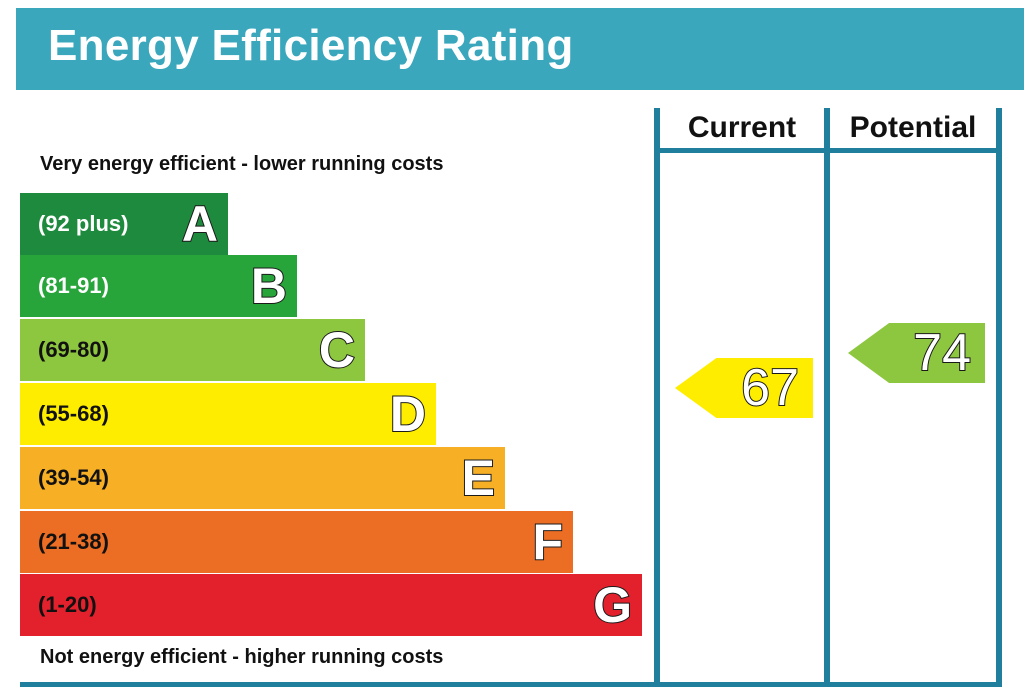 The image size is (1024, 699). What do you see at coordinates (73, 285) in the screenshot?
I see `band-range: (81-91)` at bounding box center [73, 285].